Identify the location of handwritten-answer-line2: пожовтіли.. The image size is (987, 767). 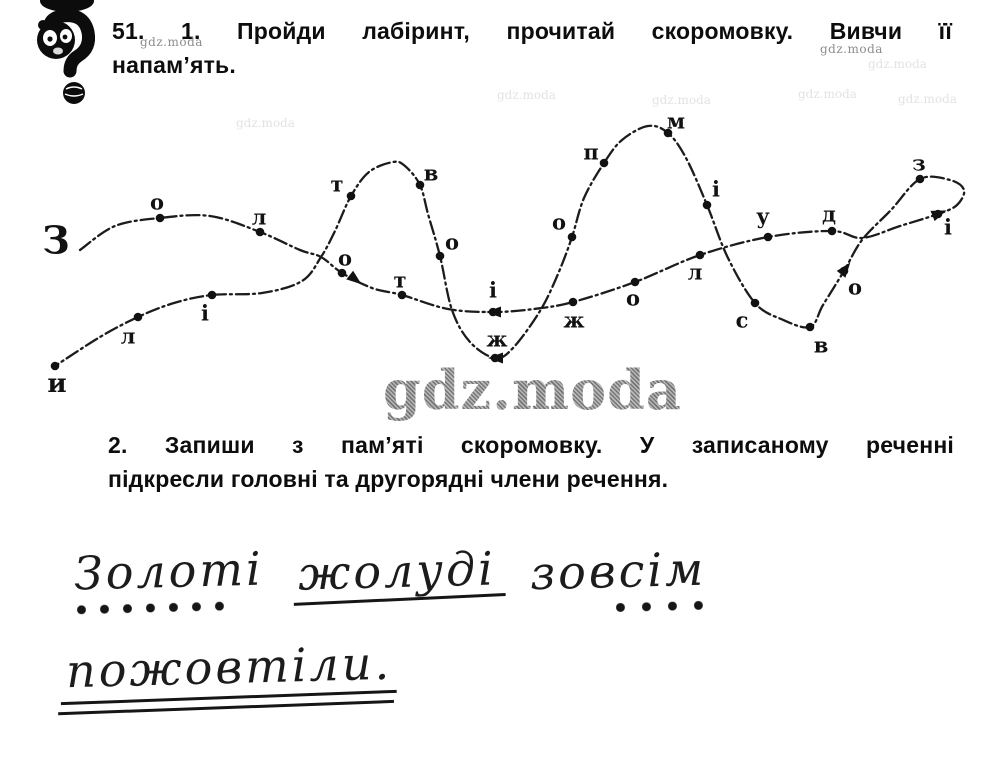
(228, 667).